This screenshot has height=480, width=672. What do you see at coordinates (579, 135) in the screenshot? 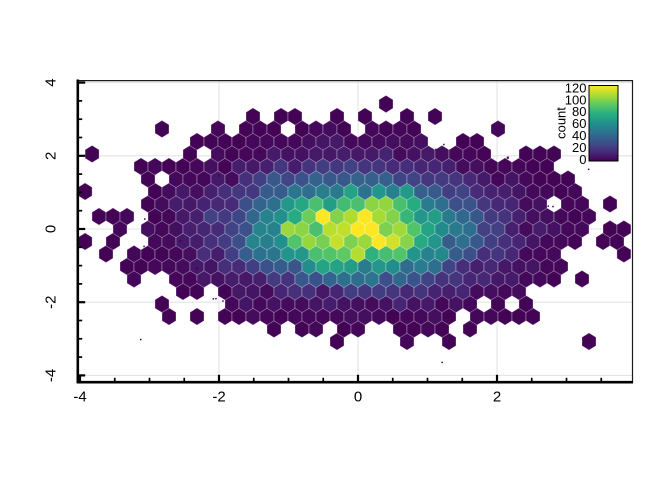
I see `colorbar-tick-label: 40` at bounding box center [579, 135].